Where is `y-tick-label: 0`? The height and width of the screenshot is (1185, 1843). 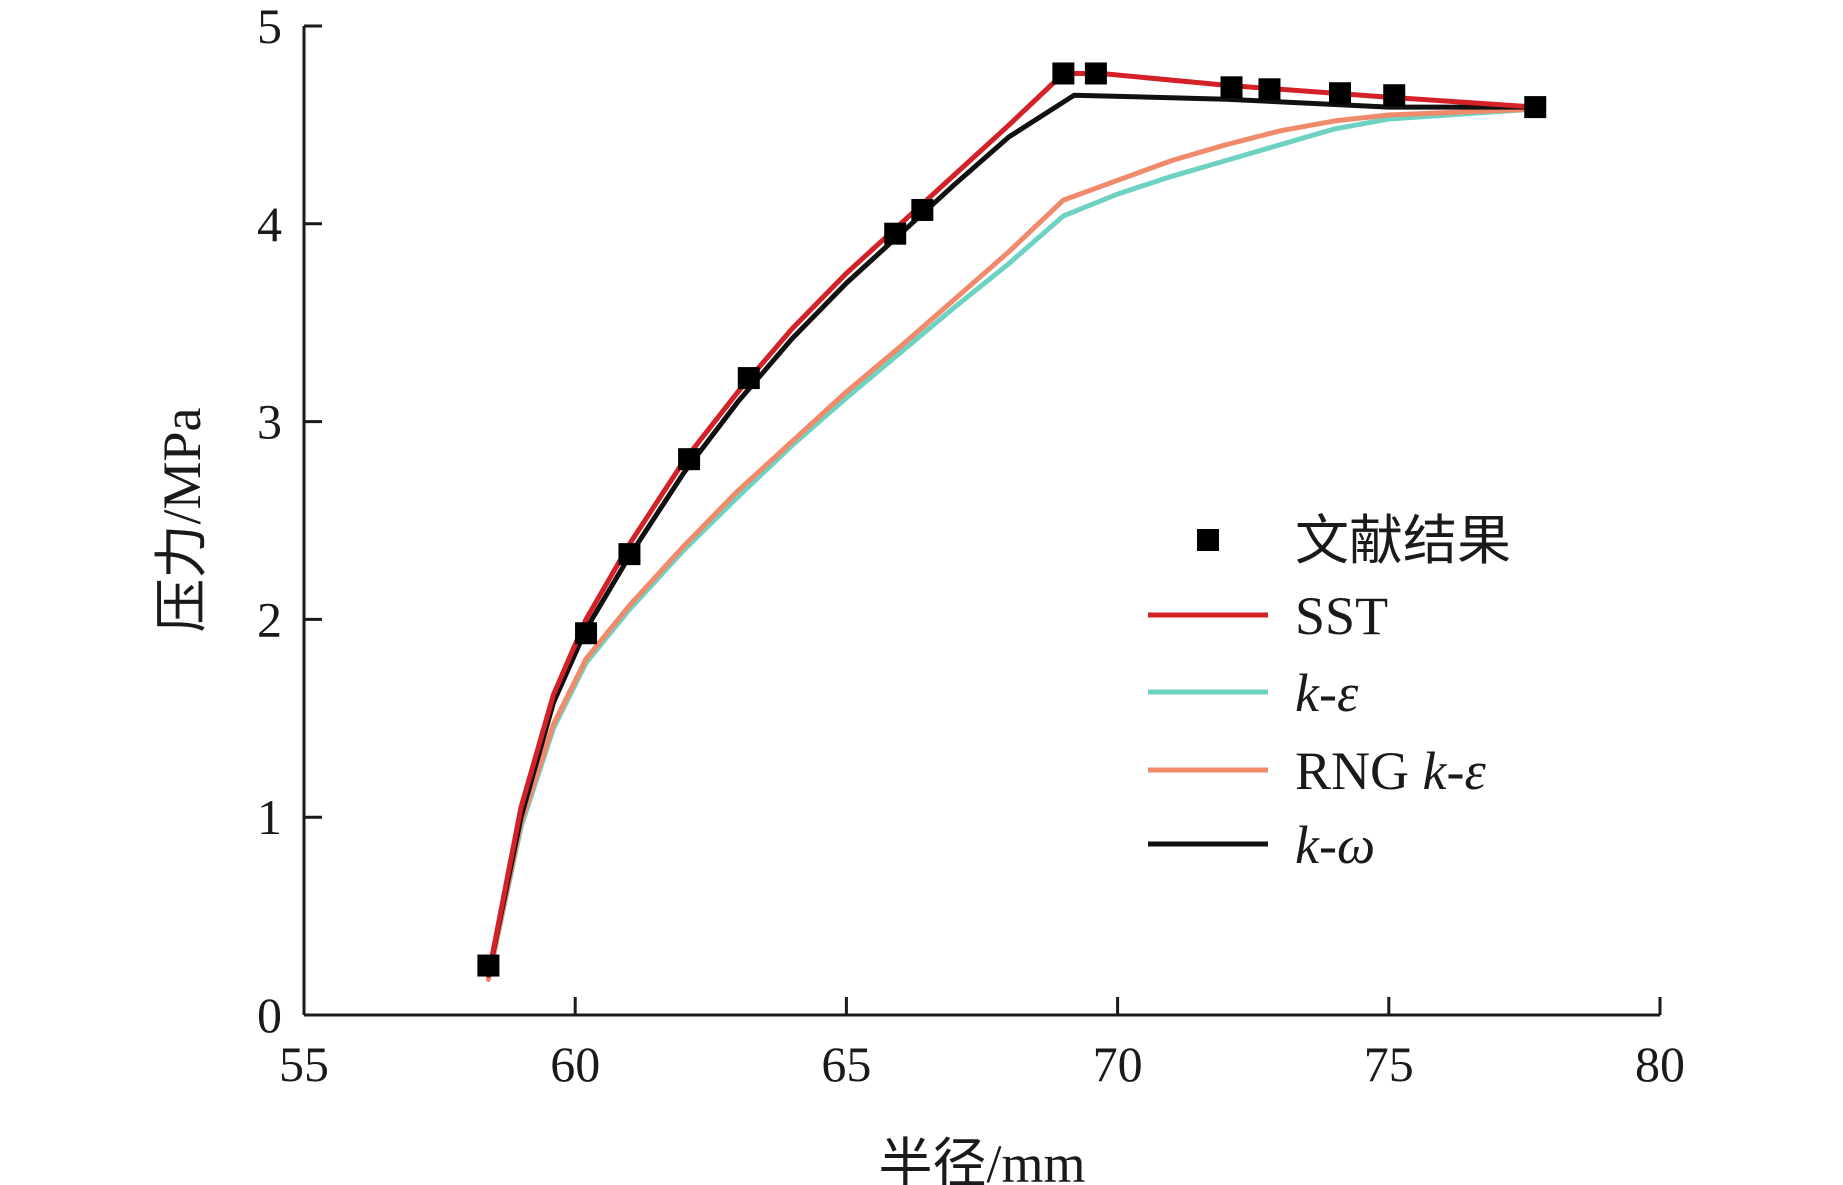
y-tick-label: 0 is located at coordinates (269, 1015).